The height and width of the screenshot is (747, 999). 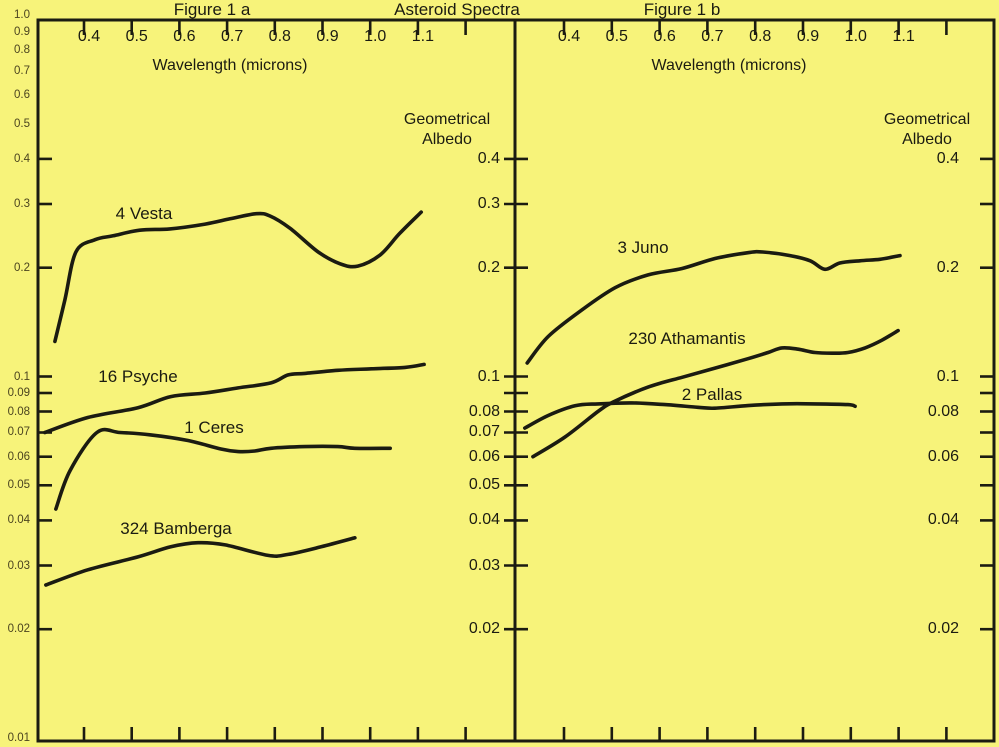 I want to click on y-axis-label-left: 0.8, so click(x=22, y=50).